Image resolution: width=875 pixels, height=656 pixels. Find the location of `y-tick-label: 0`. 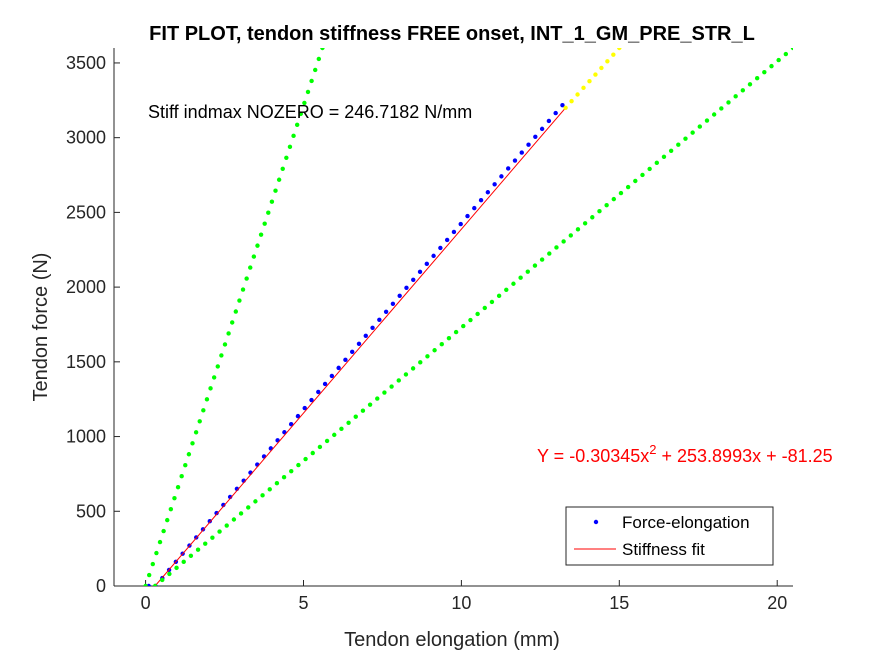

y-tick-label: 0 is located at coordinates (101, 586).